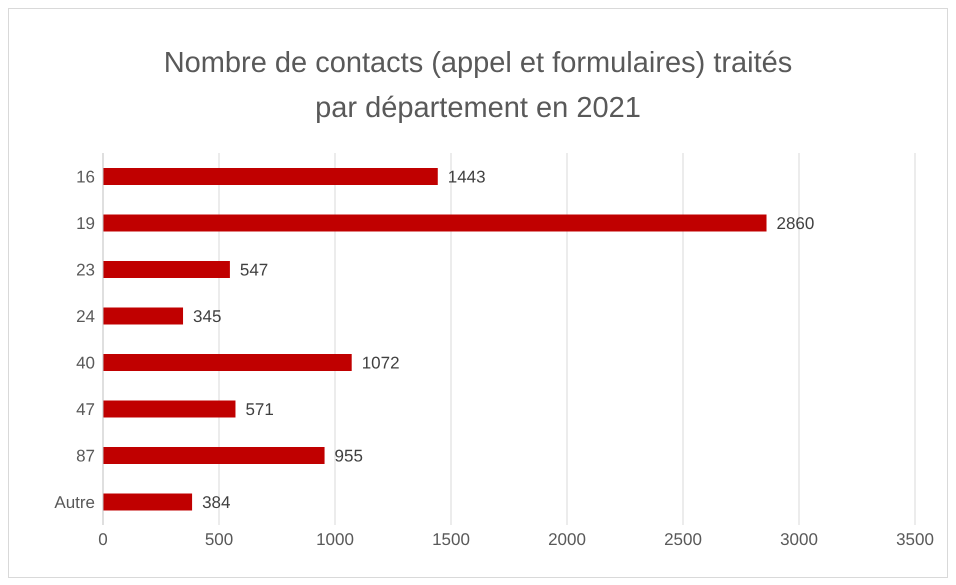 This screenshot has width=956, height=585. Describe the element at coordinates (254, 270) in the screenshot. I see `data-label: 547` at that location.